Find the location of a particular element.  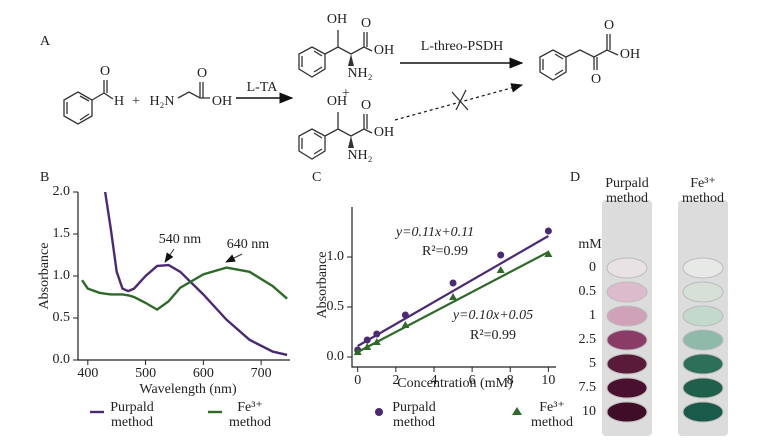

x-tick-label: 700 is located at coordinates (261, 373).